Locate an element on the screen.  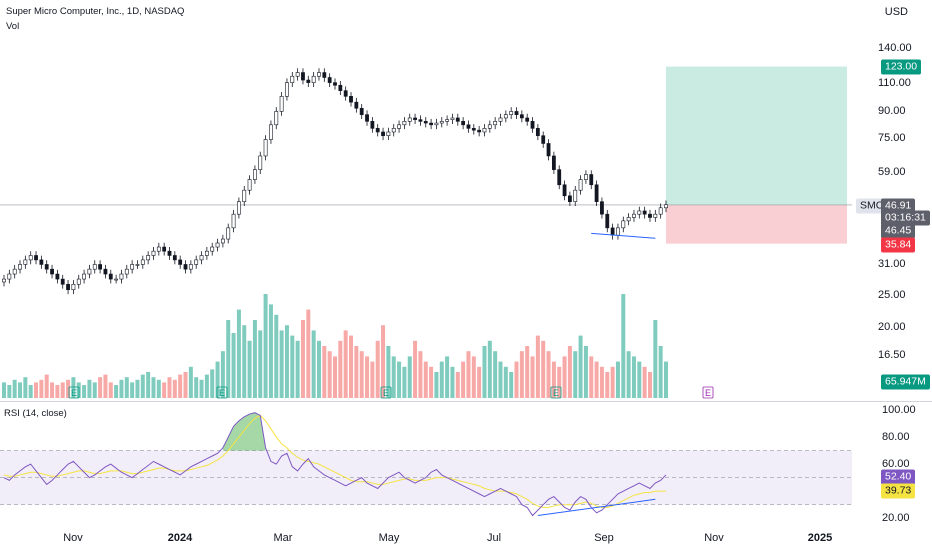
target-price-tag: 123.00 is located at coordinates (901, 67).